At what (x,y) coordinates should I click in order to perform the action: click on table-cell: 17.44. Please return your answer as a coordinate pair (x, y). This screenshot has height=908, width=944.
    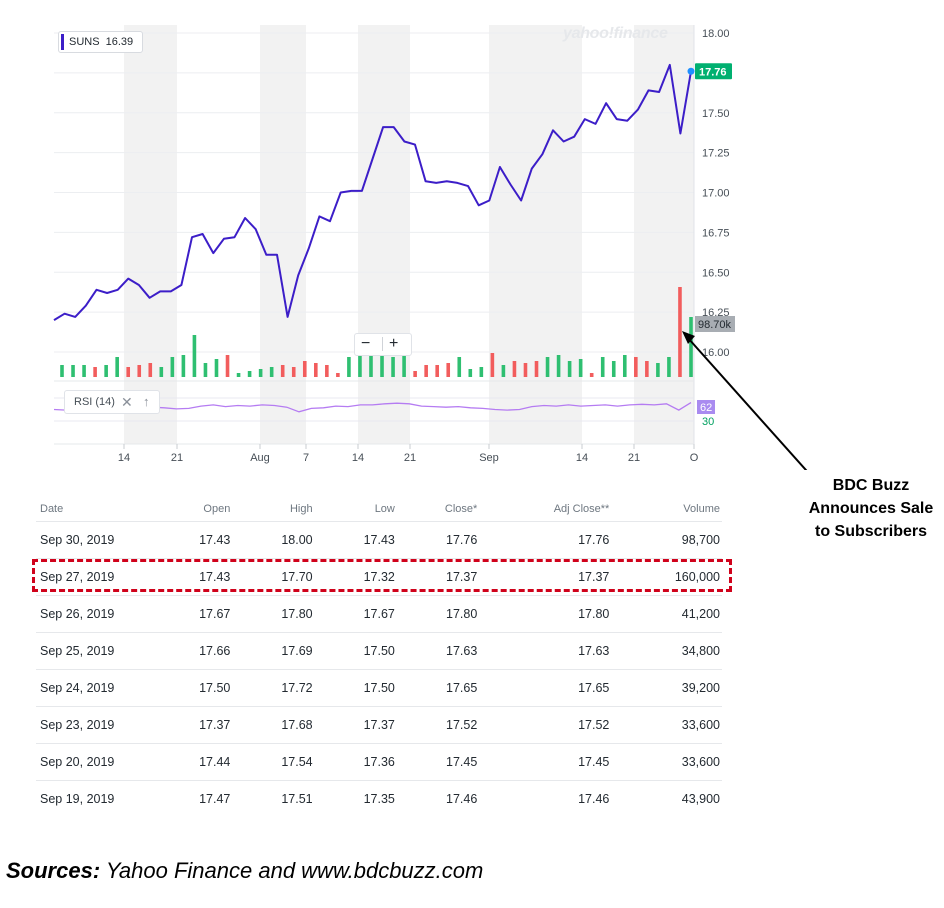
    Looking at the image, I should click on (198, 762).